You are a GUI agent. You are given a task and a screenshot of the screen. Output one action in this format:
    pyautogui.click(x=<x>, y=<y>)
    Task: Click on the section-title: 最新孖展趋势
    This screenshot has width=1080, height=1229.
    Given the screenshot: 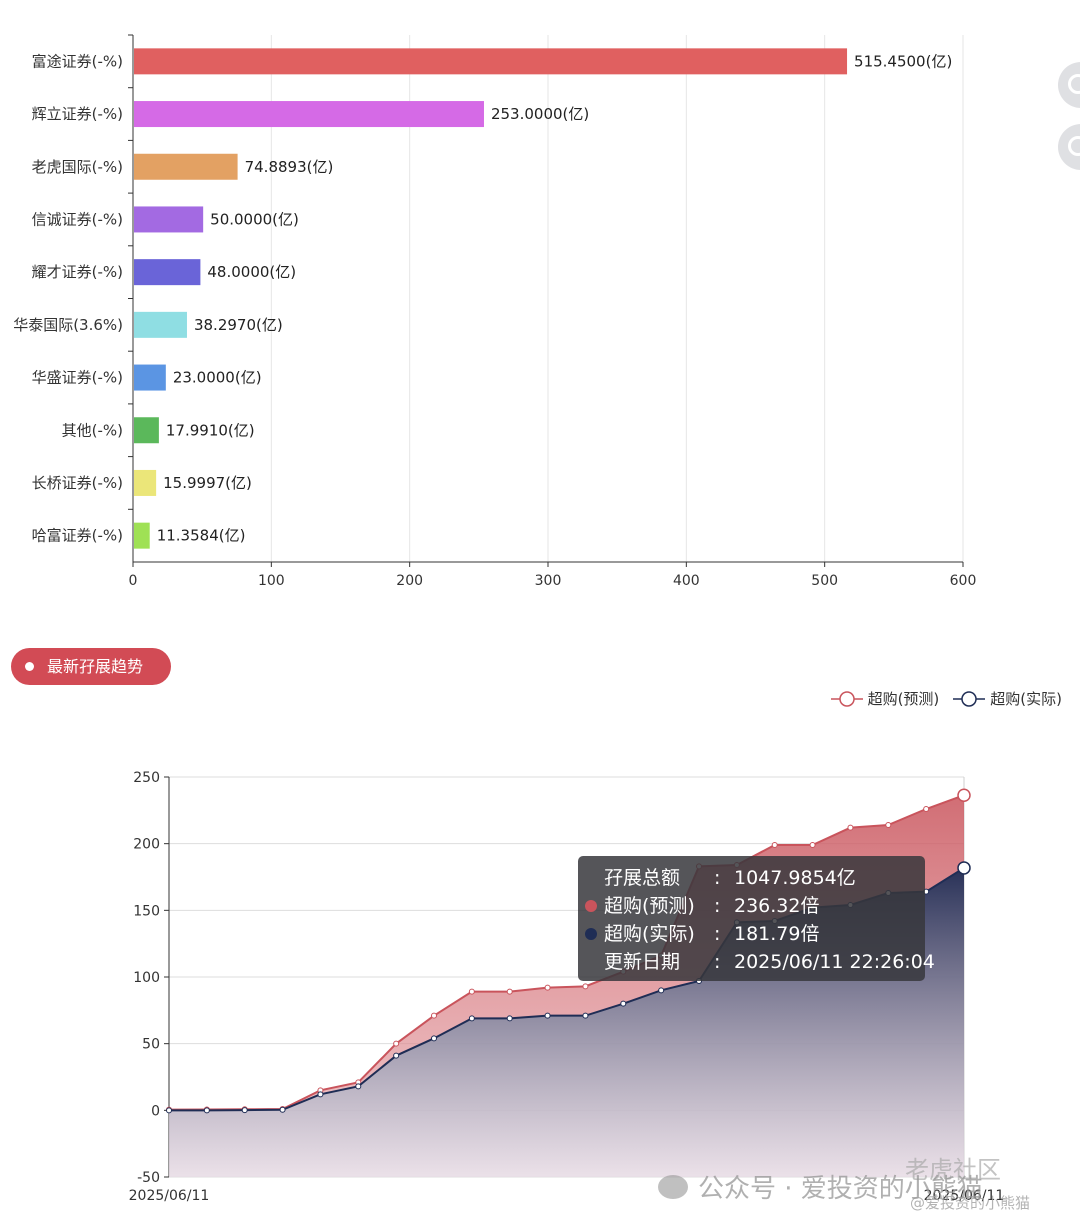 What is the action you would take?
    pyautogui.click(x=95, y=666)
    